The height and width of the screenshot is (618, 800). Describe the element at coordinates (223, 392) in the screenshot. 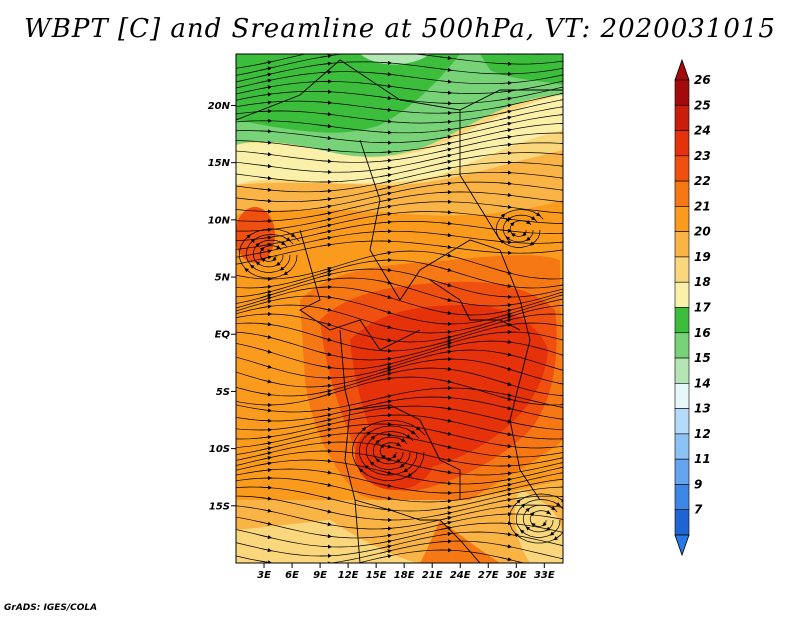

I see `lat-tick-label: 5S` at that location.